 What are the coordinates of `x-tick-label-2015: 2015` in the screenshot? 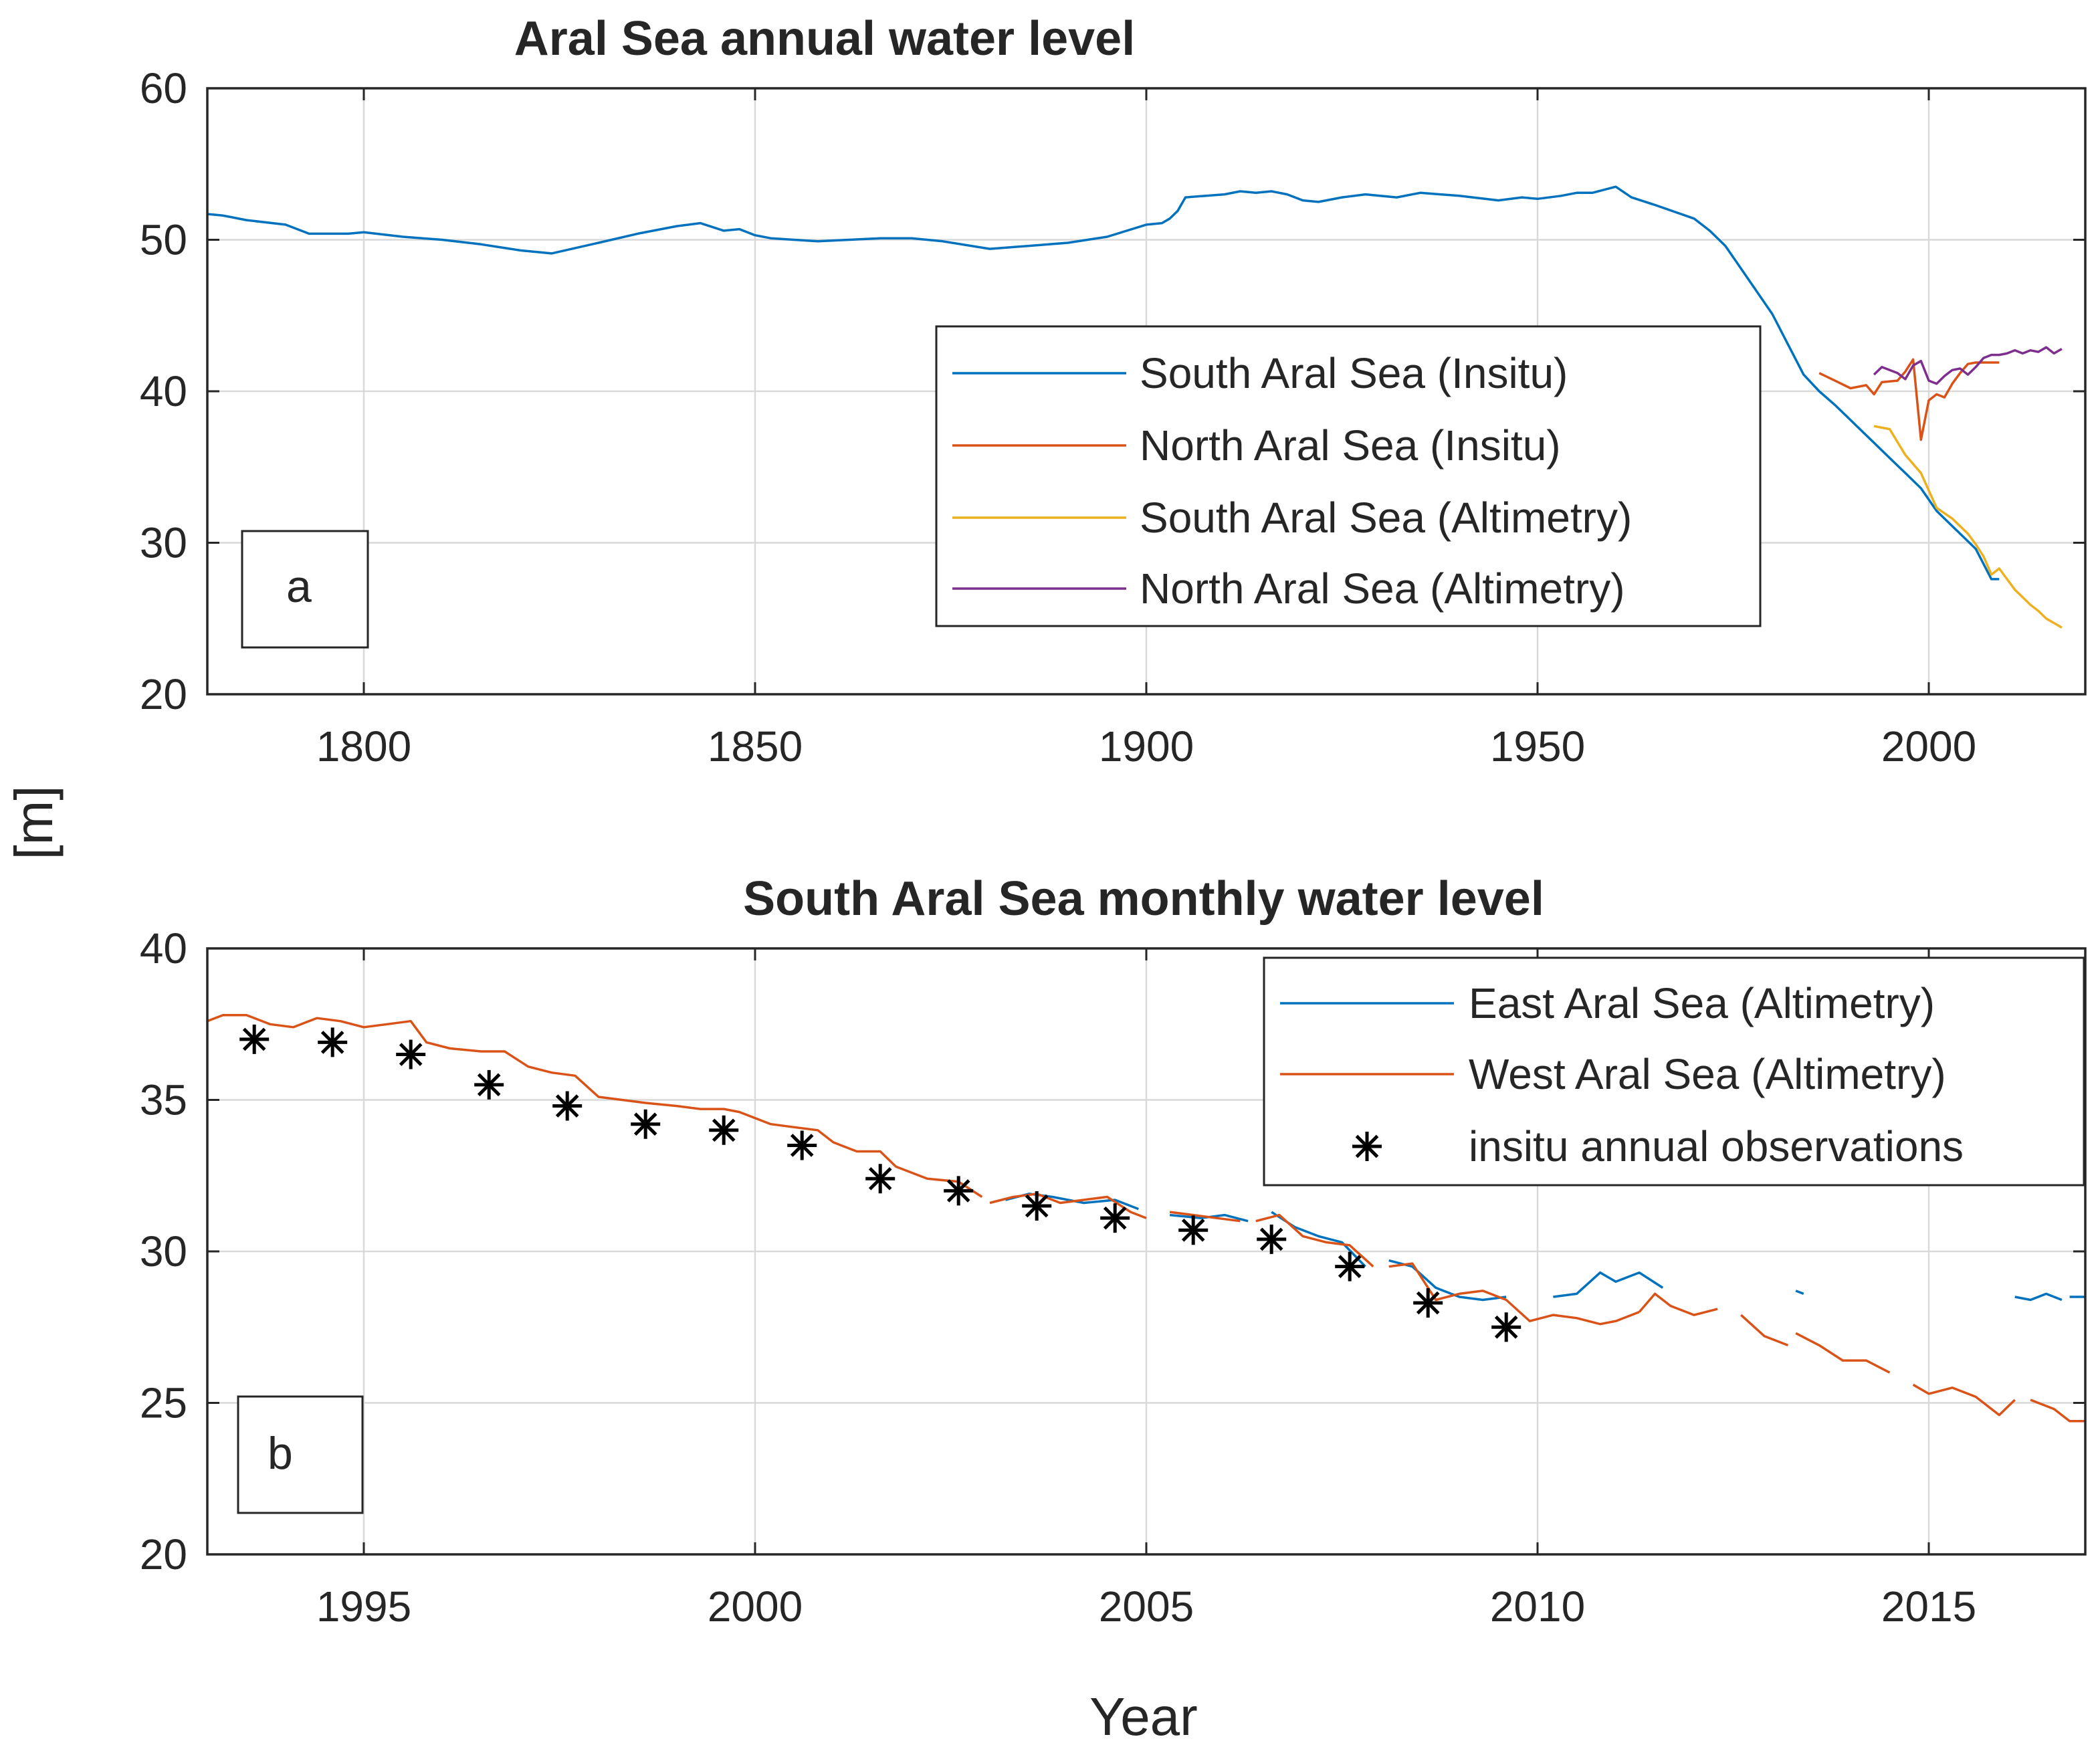 It's located at (1928, 1607).